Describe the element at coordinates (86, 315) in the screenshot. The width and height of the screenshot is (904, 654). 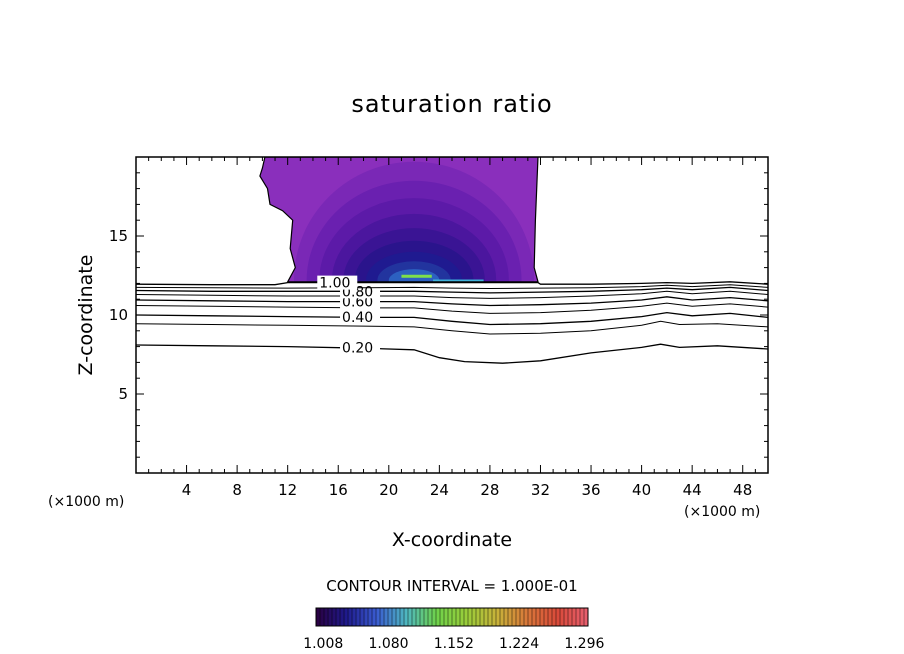
I see `y-axis-title: Z-coordinate` at that location.